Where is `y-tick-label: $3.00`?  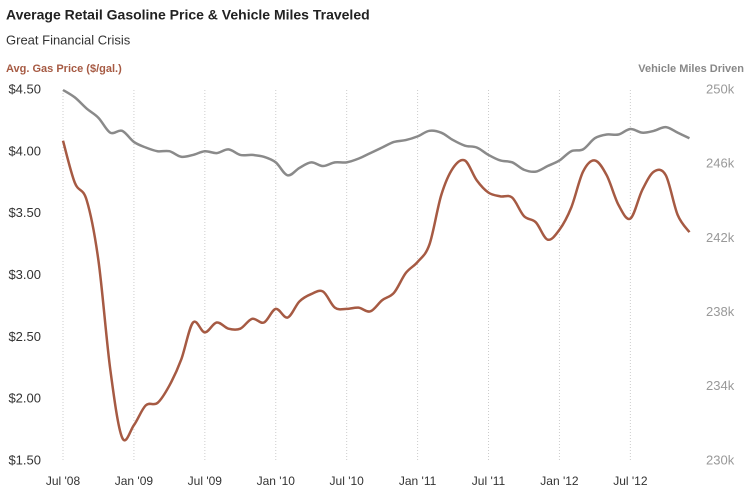 y-tick-label: $3.00 is located at coordinates (24, 274).